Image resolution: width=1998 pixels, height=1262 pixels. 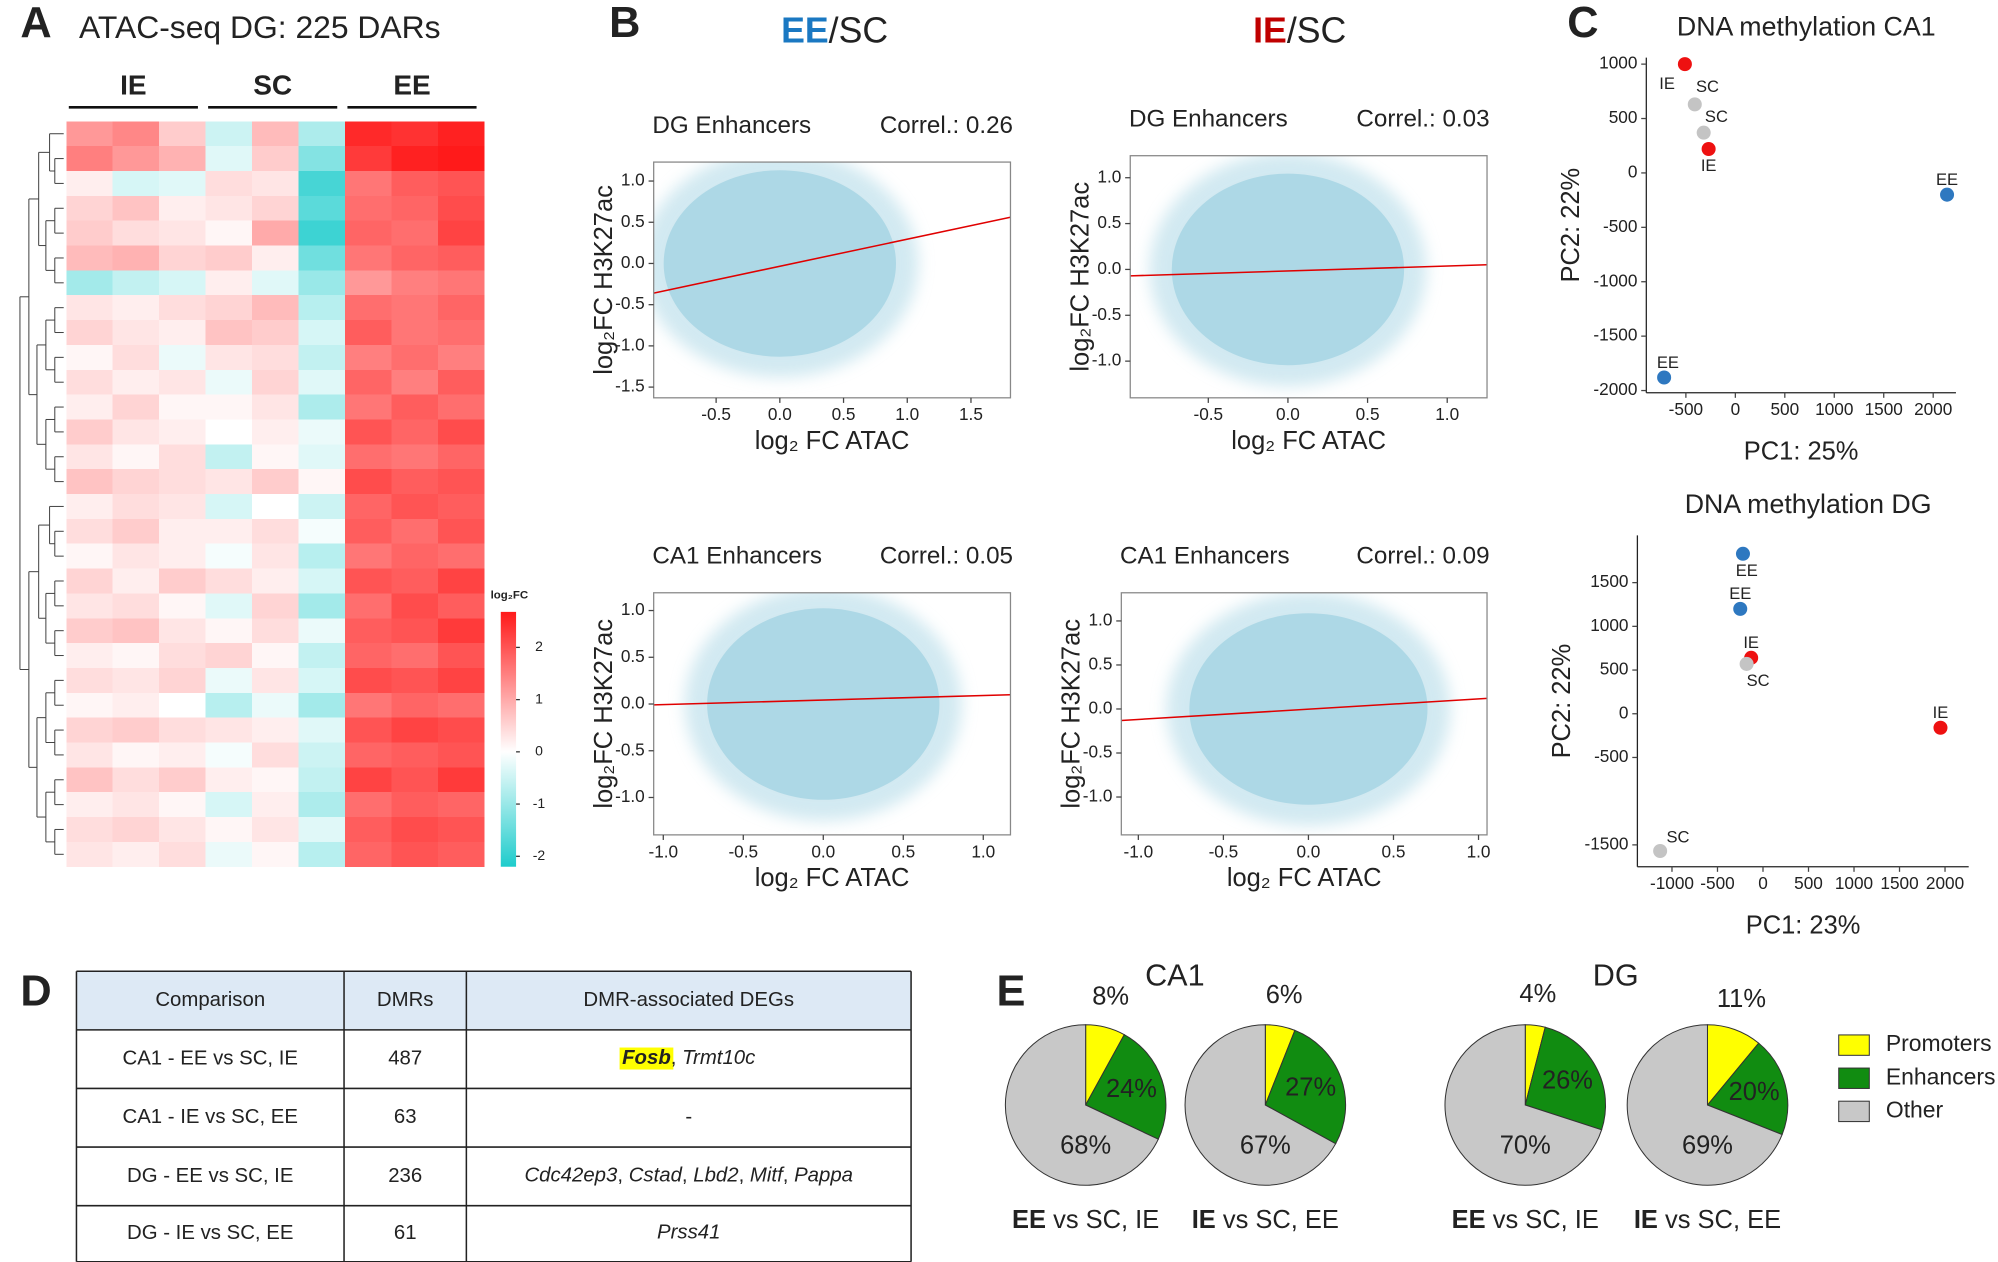 I want to click on pie-caption: EE vs SC, IE, so click(x=1085, y=1220).